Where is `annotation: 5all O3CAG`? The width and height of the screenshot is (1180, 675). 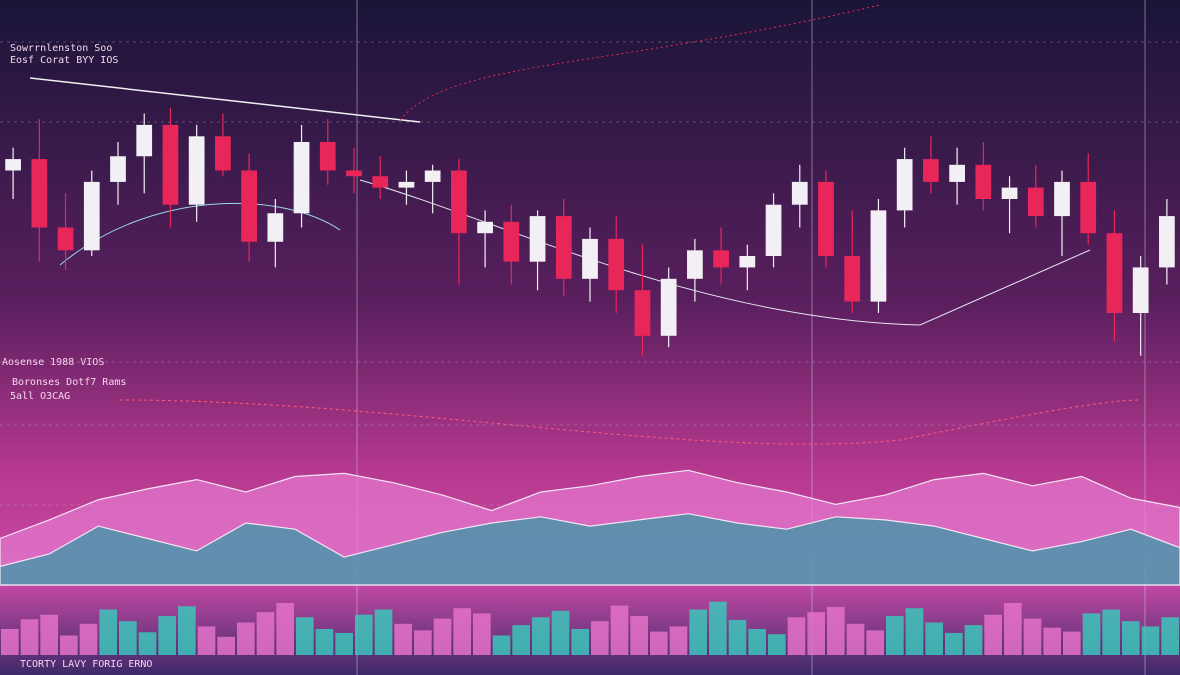 annotation: 5all O3CAG is located at coordinates (40, 396).